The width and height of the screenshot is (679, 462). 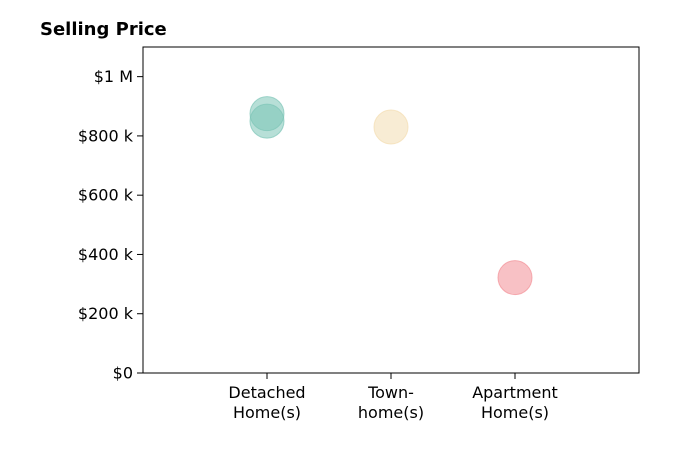 I want to click on x-tick-label: Detached Home(s), so click(x=266, y=402).